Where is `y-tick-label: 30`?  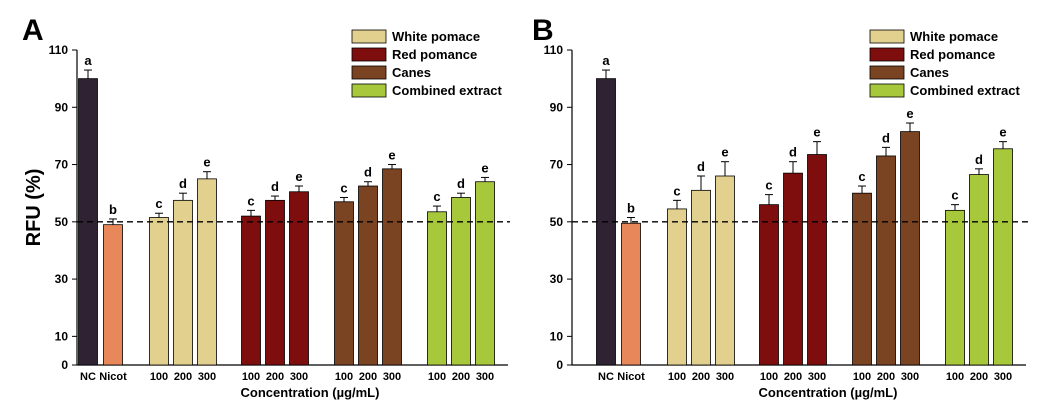
y-tick-label: 30 is located at coordinates (62, 279).